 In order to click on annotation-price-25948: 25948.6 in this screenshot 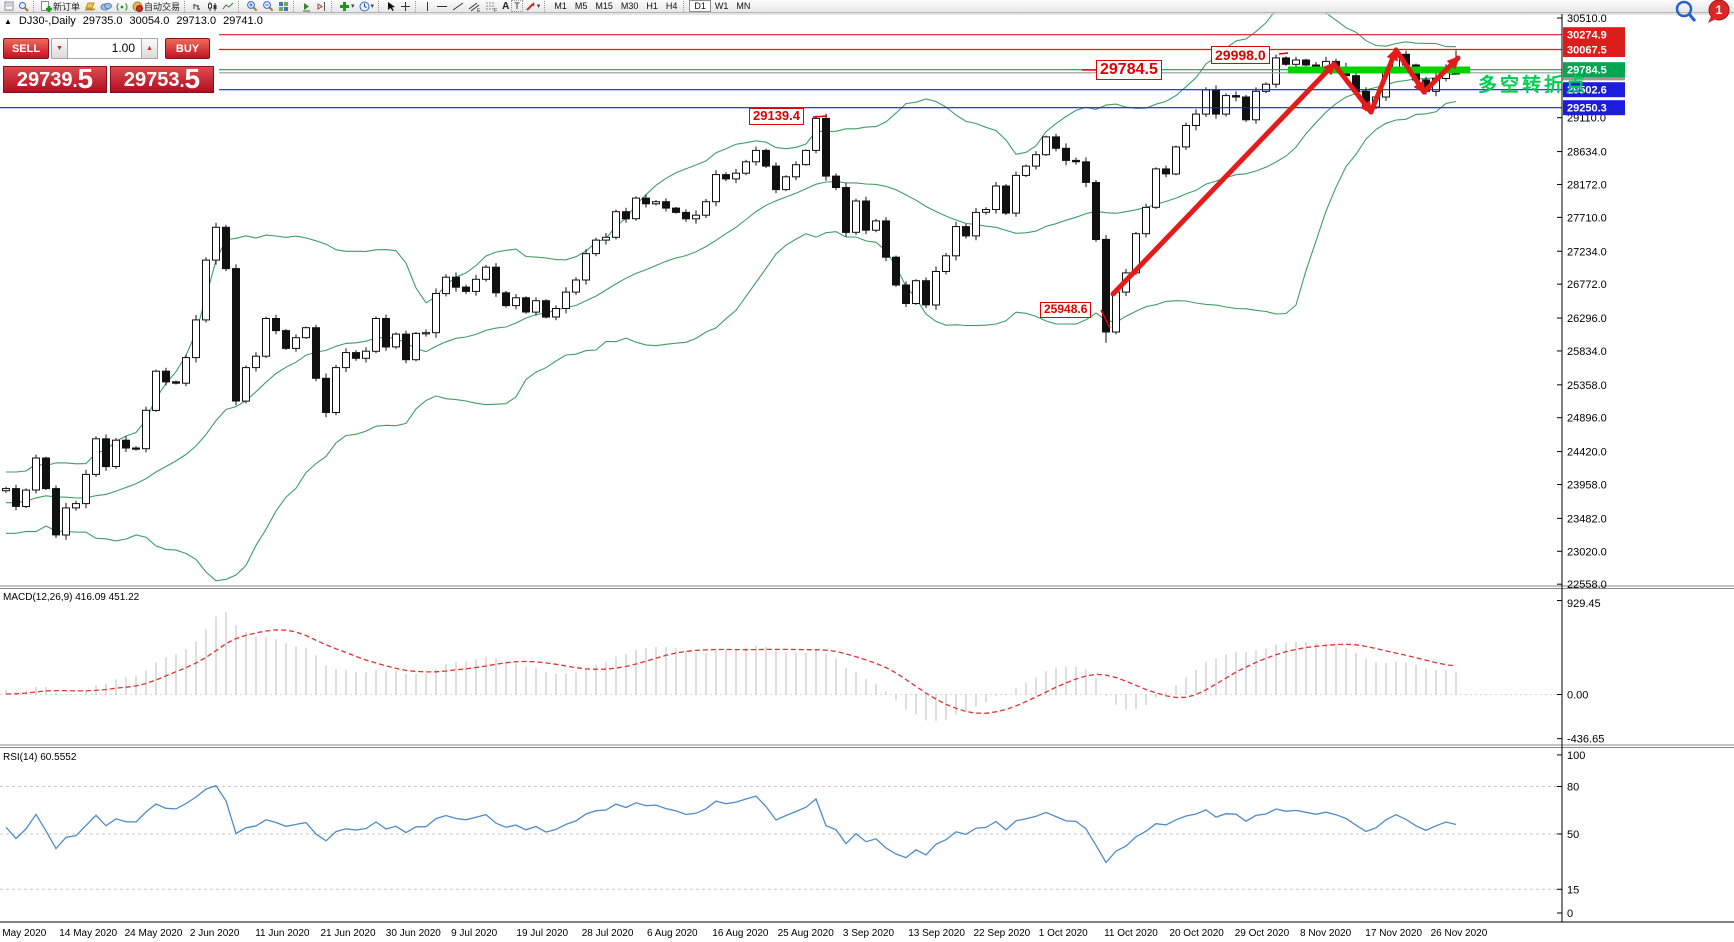, I will do `click(1066, 310)`.